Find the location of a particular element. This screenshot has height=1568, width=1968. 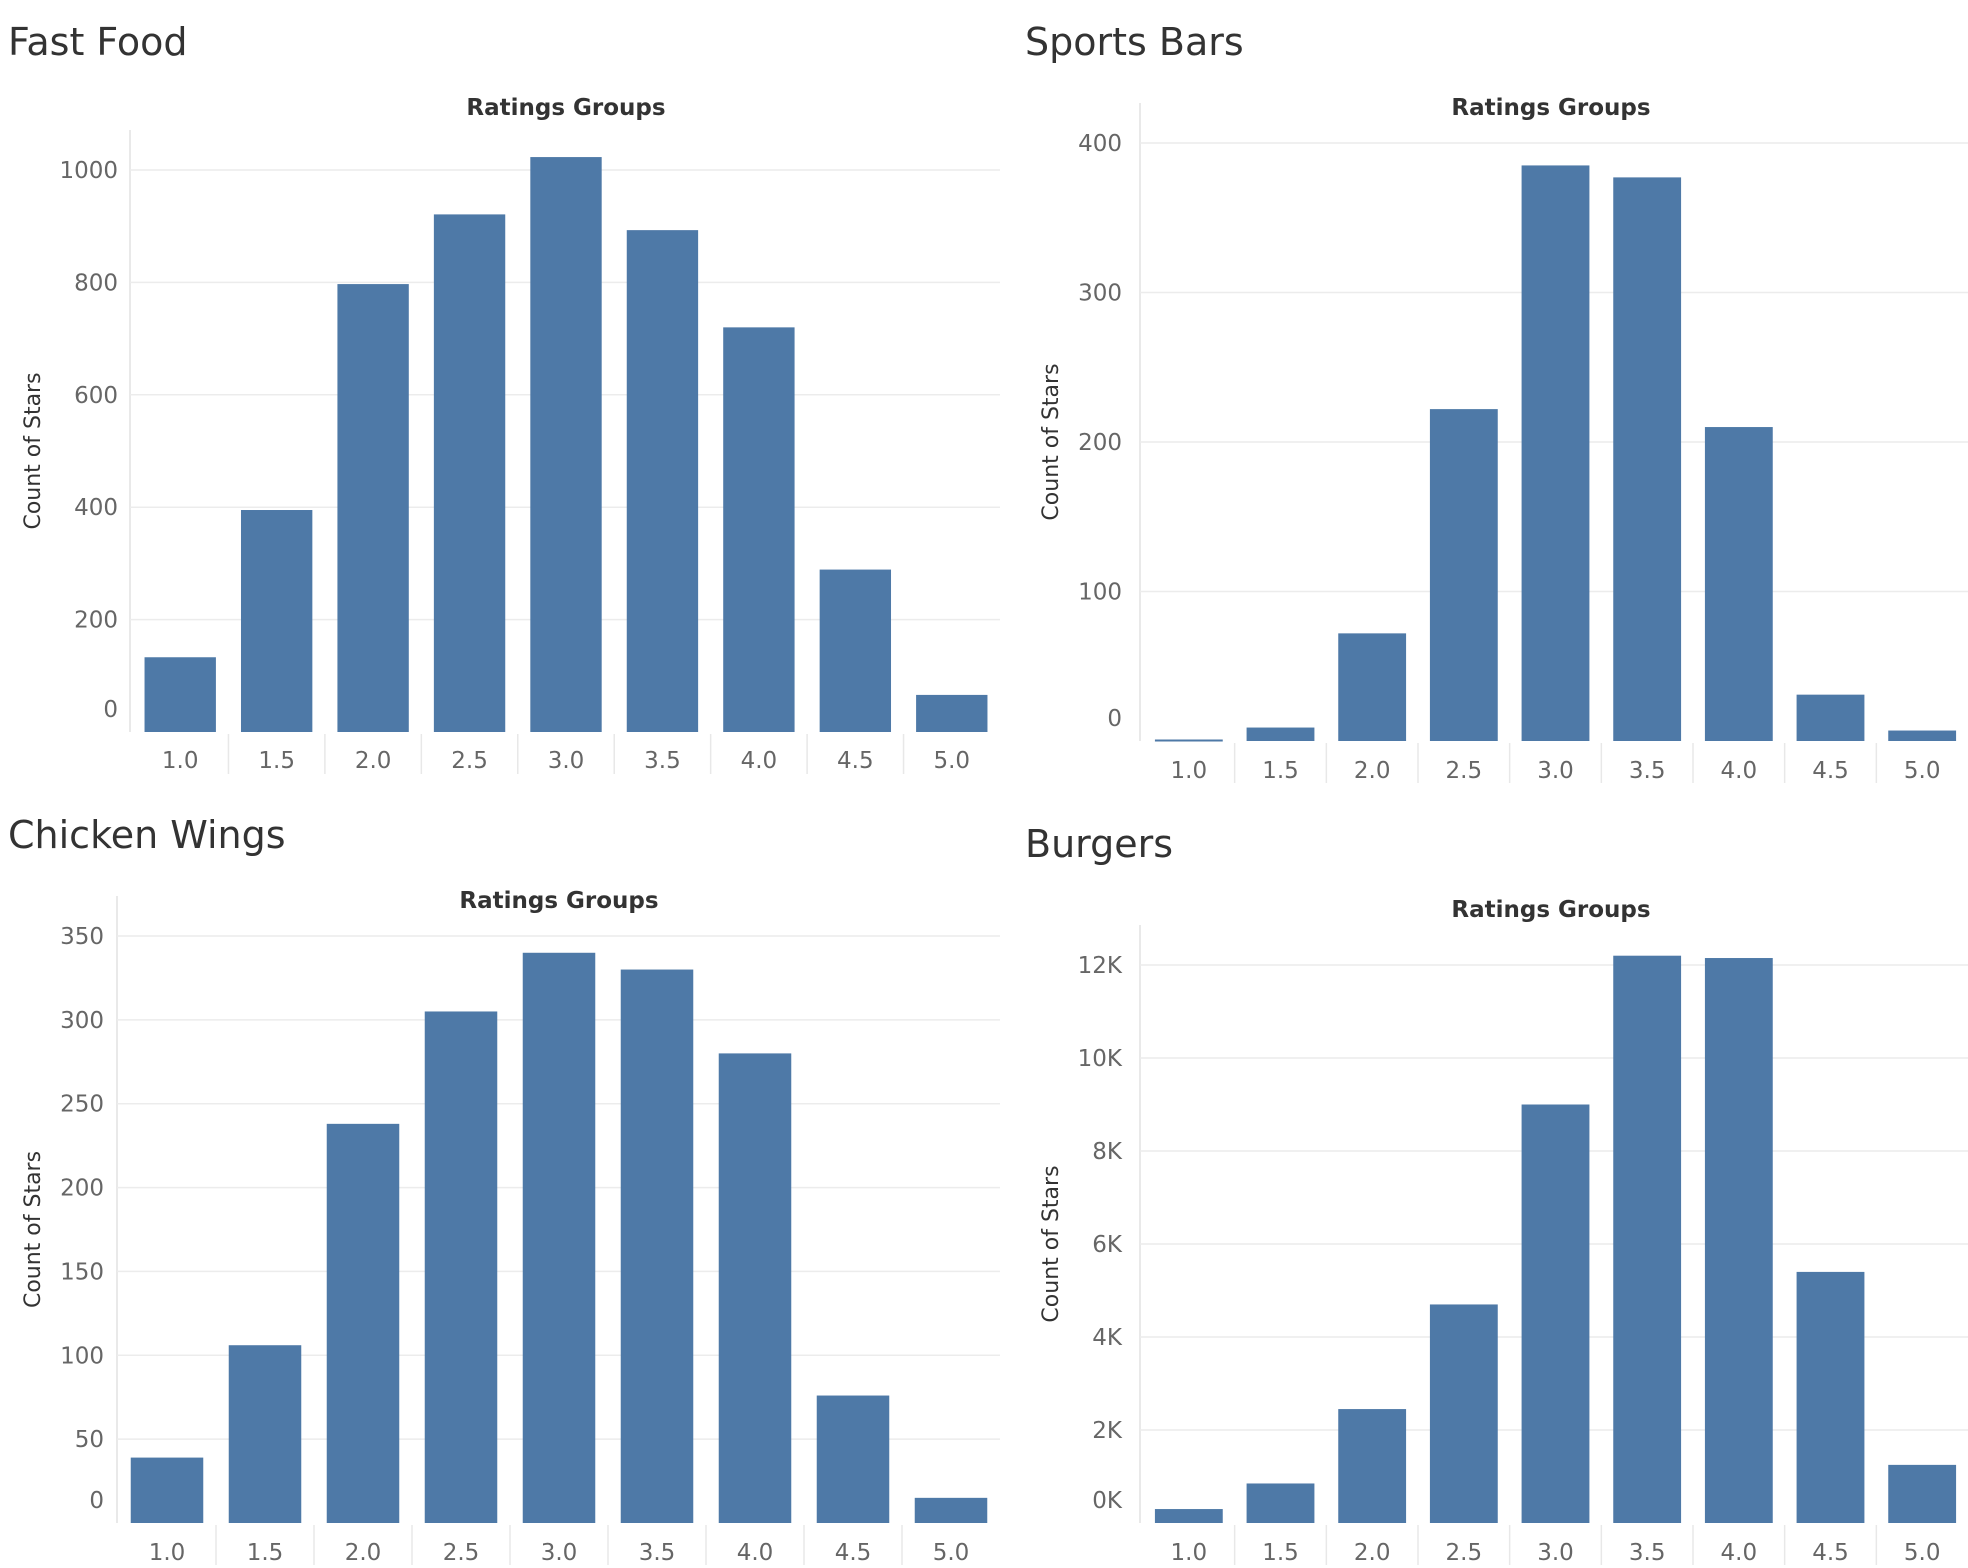

chart-title: Chicken Wings is located at coordinates (147, 835).